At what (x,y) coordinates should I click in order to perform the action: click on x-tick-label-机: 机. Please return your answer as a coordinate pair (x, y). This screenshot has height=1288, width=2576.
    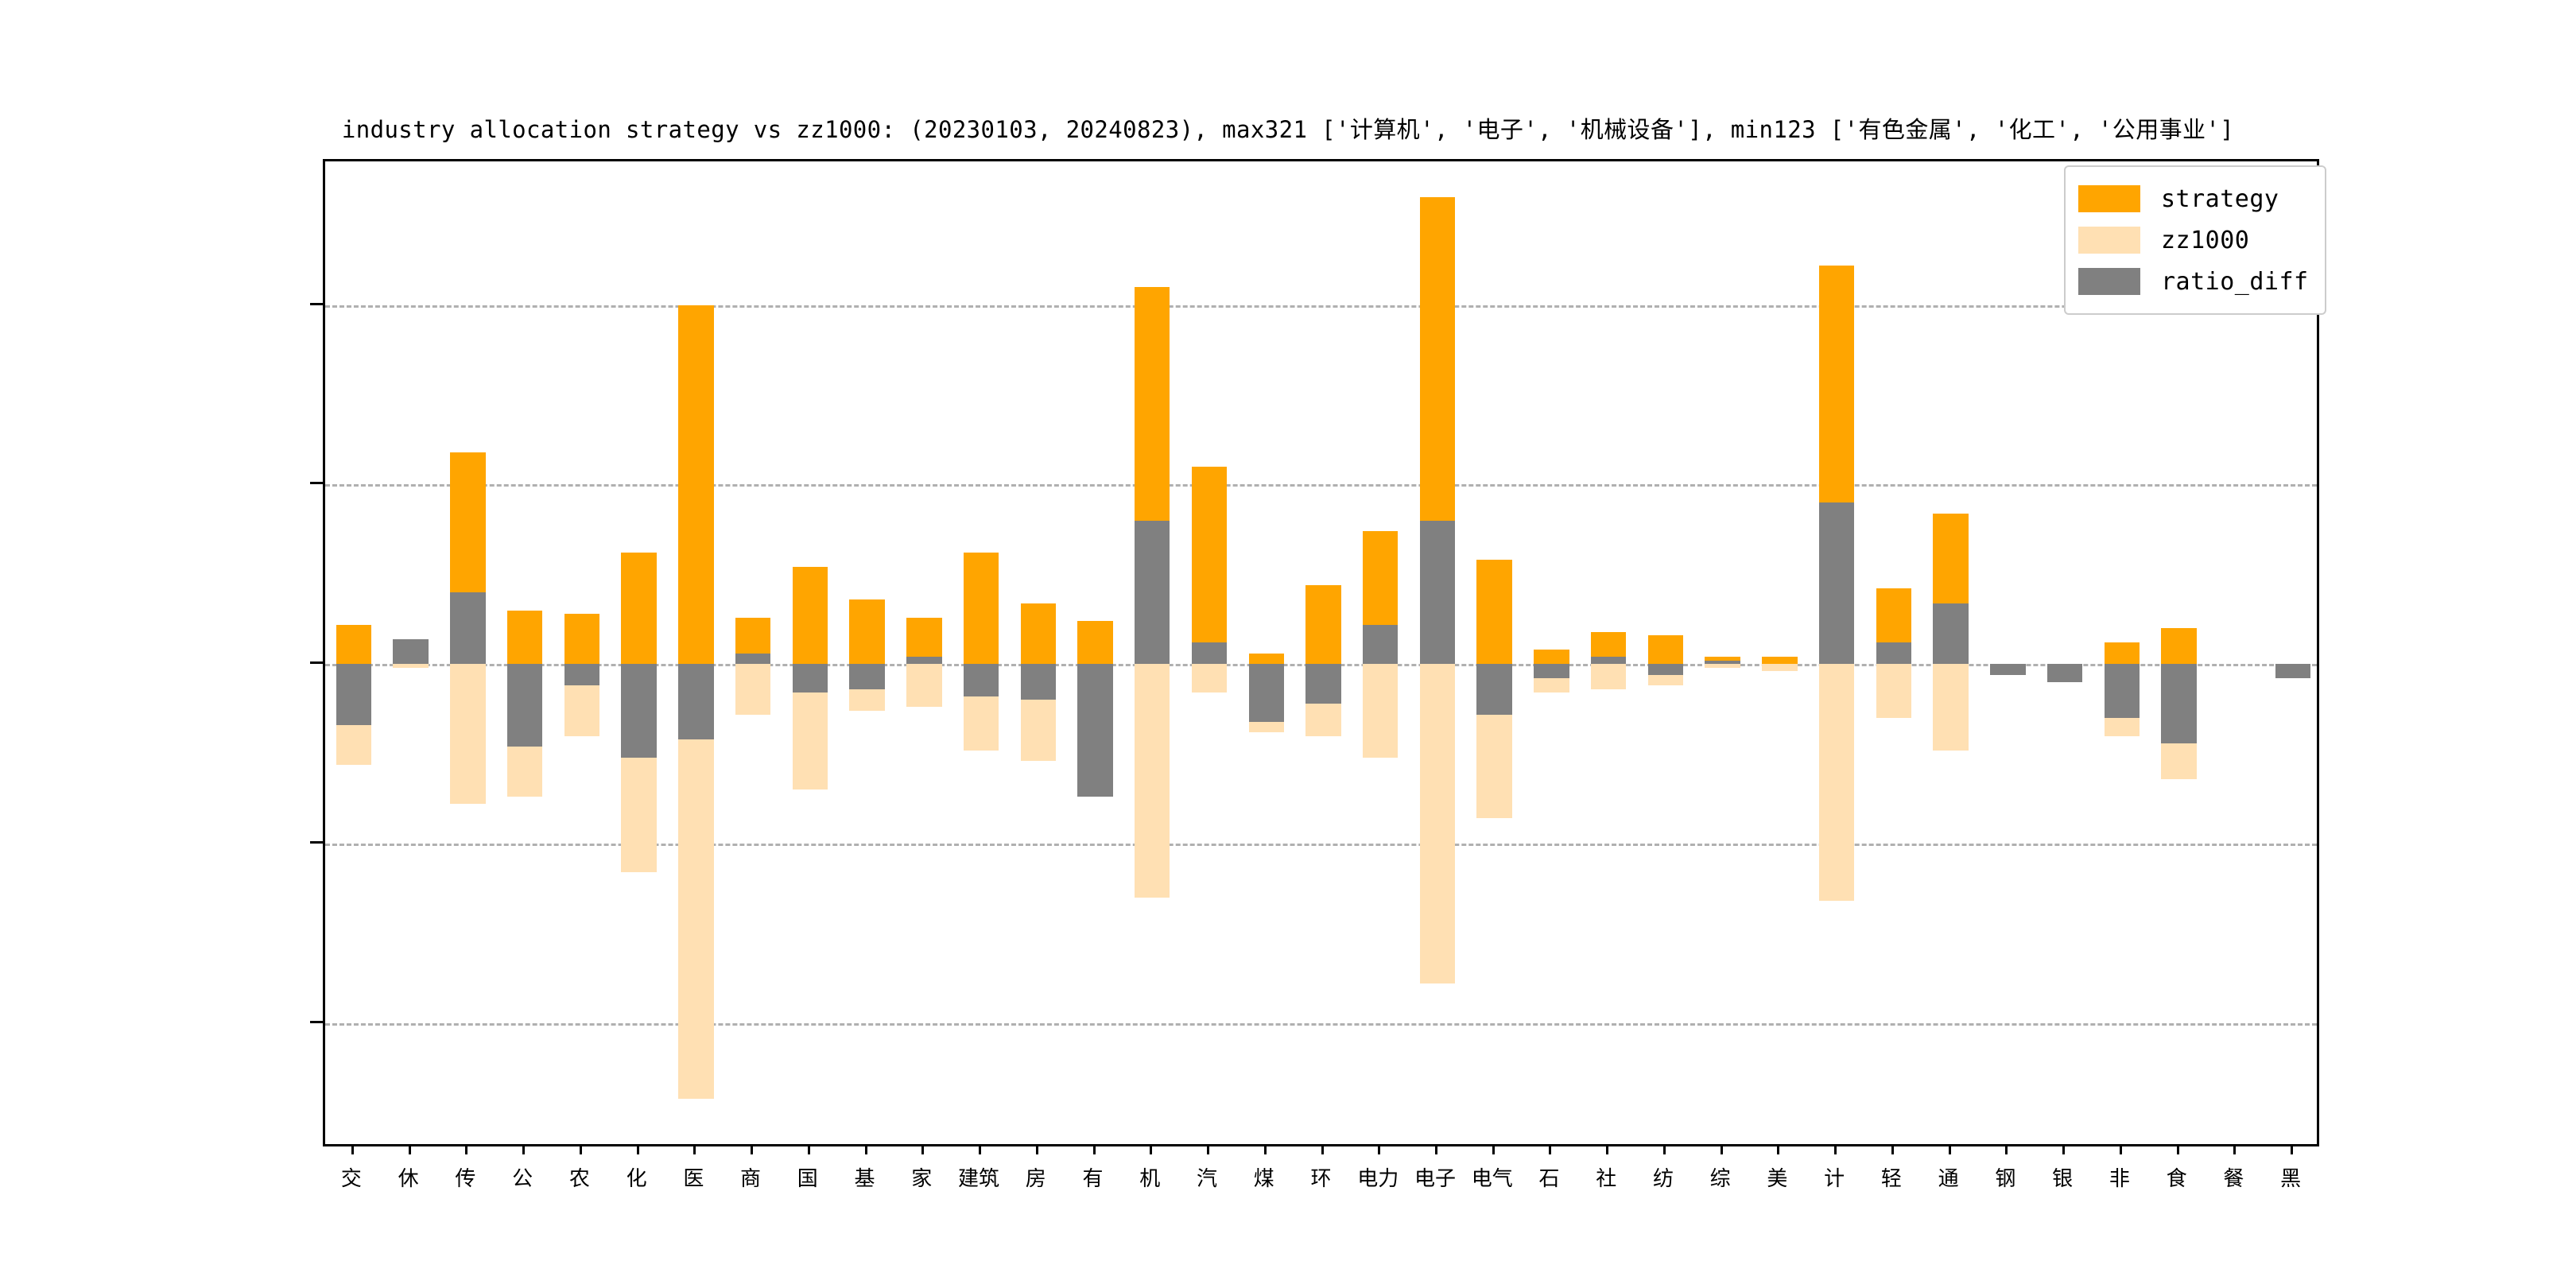
    Looking at the image, I should click on (1150, 1179).